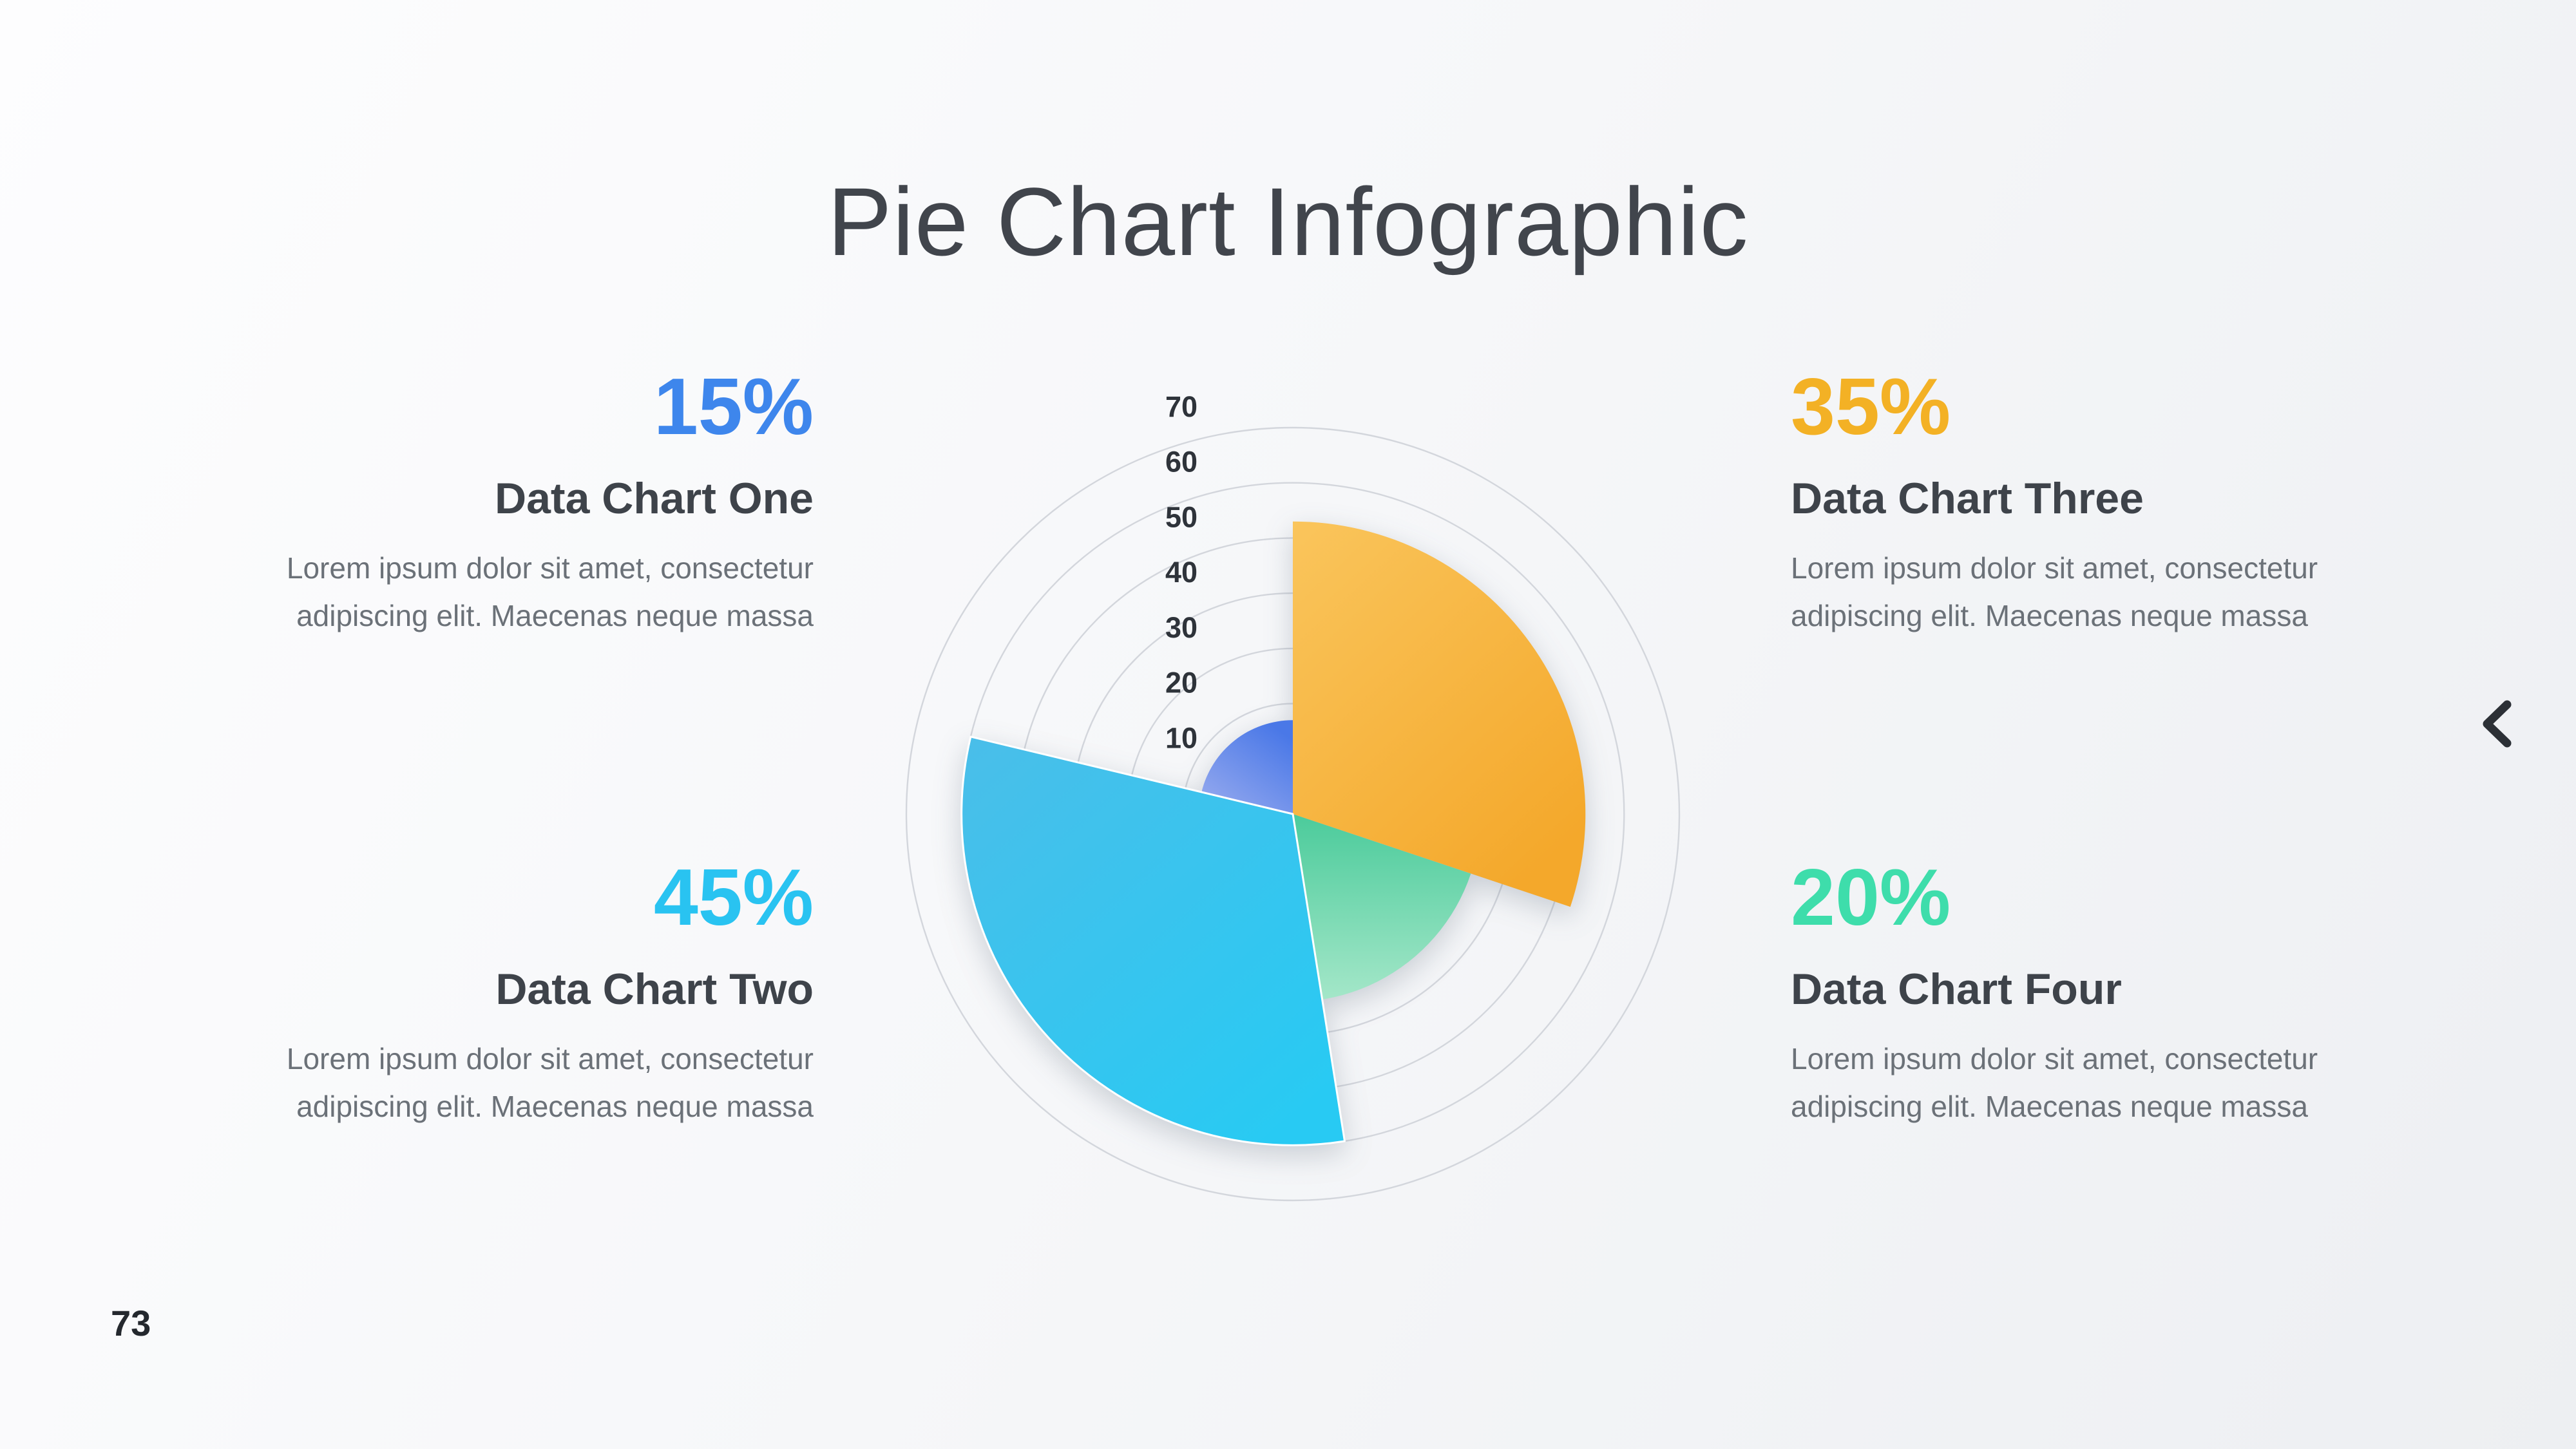 This screenshot has width=2576, height=1449. Describe the element at coordinates (1288, 222) in the screenshot. I see `page-title: Pie Chart Infographic` at that location.